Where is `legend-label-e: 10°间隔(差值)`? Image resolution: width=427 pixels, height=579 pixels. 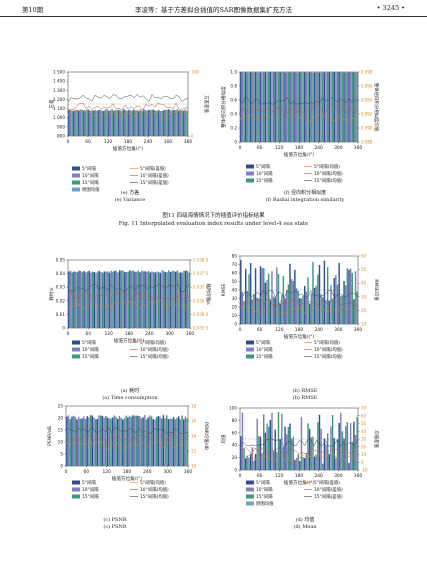 legend-label-e: 10°间隔(差值) is located at coordinates (154, 175).